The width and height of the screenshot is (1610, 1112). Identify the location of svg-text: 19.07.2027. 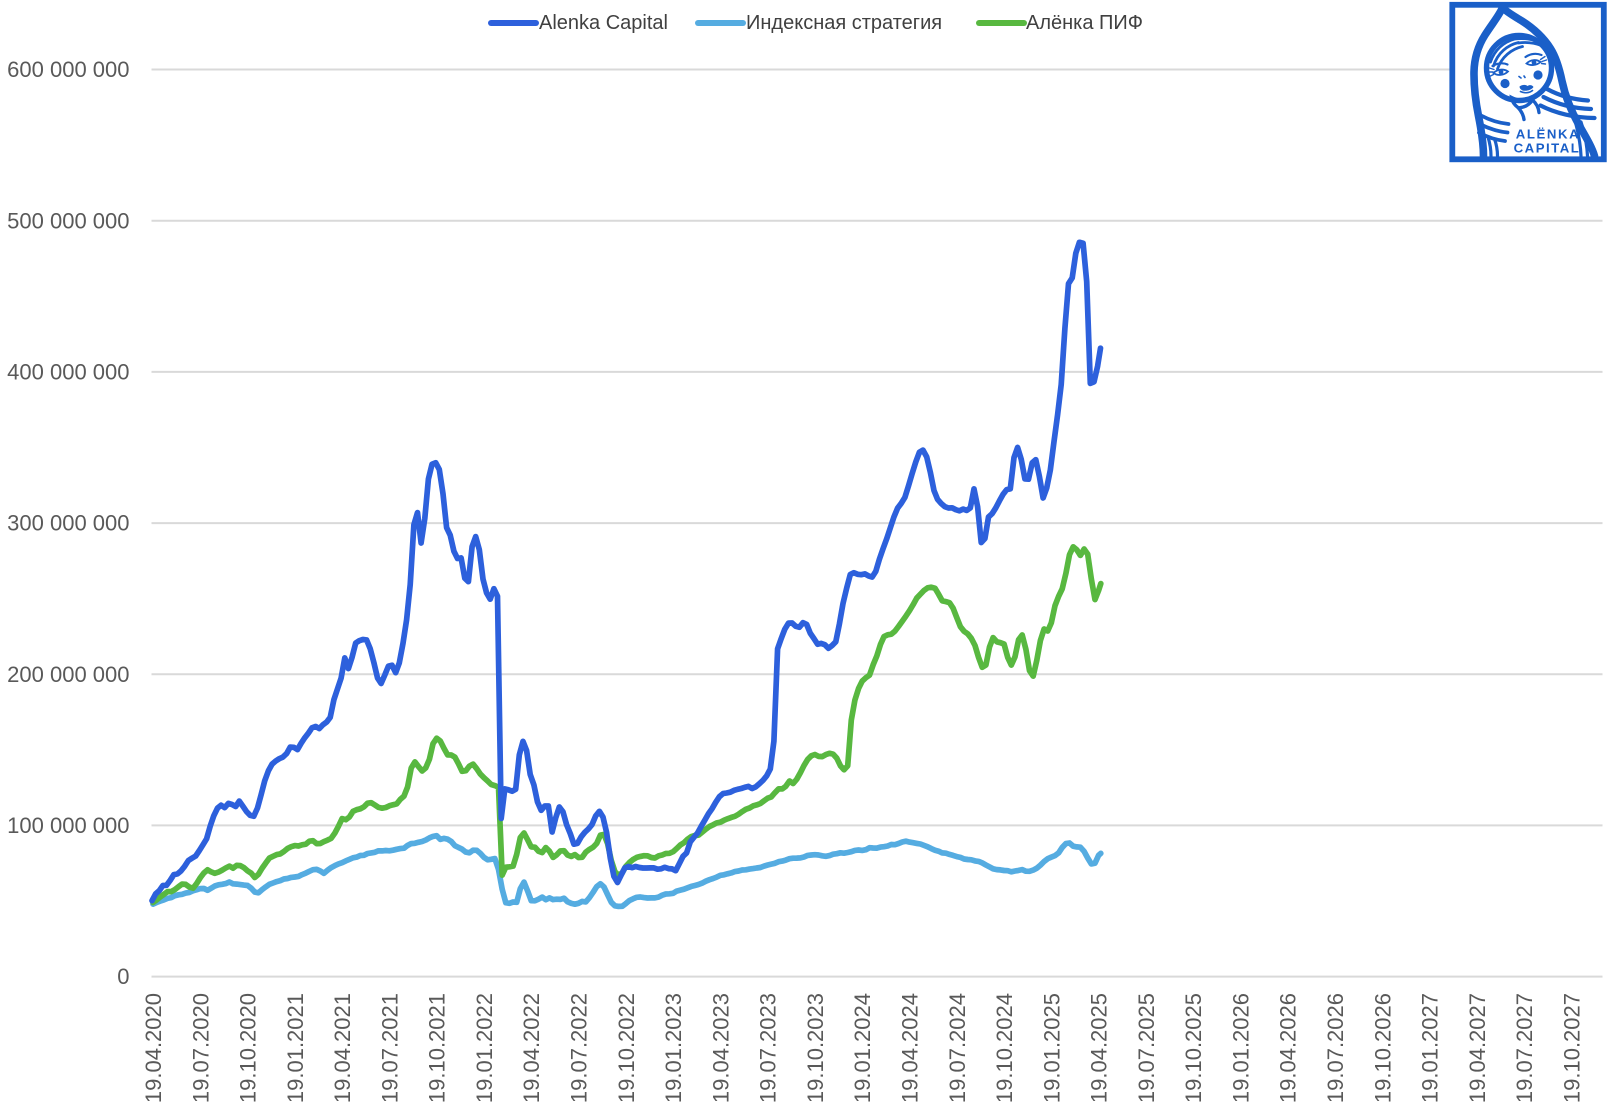
(1524, 1048).